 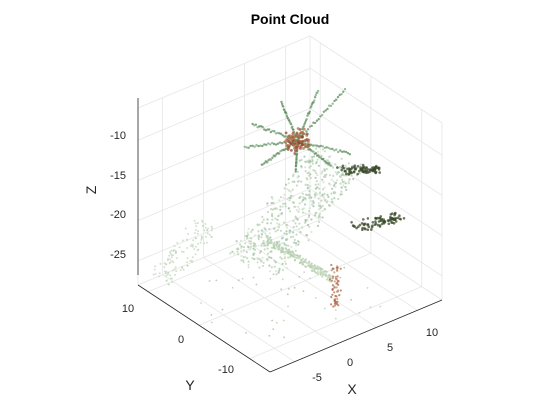 What do you see at coordinates (111, 186) in the screenshot?
I see `z-axis: -10 -15 -20 -25 Z` at bounding box center [111, 186].